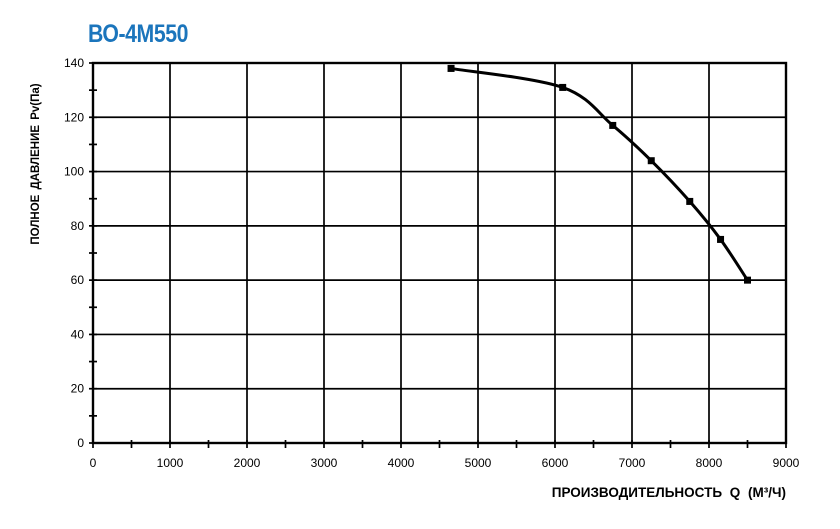 This screenshot has height=529, width=840. I want to click on chart-title: ВО-4М550, so click(138, 34).